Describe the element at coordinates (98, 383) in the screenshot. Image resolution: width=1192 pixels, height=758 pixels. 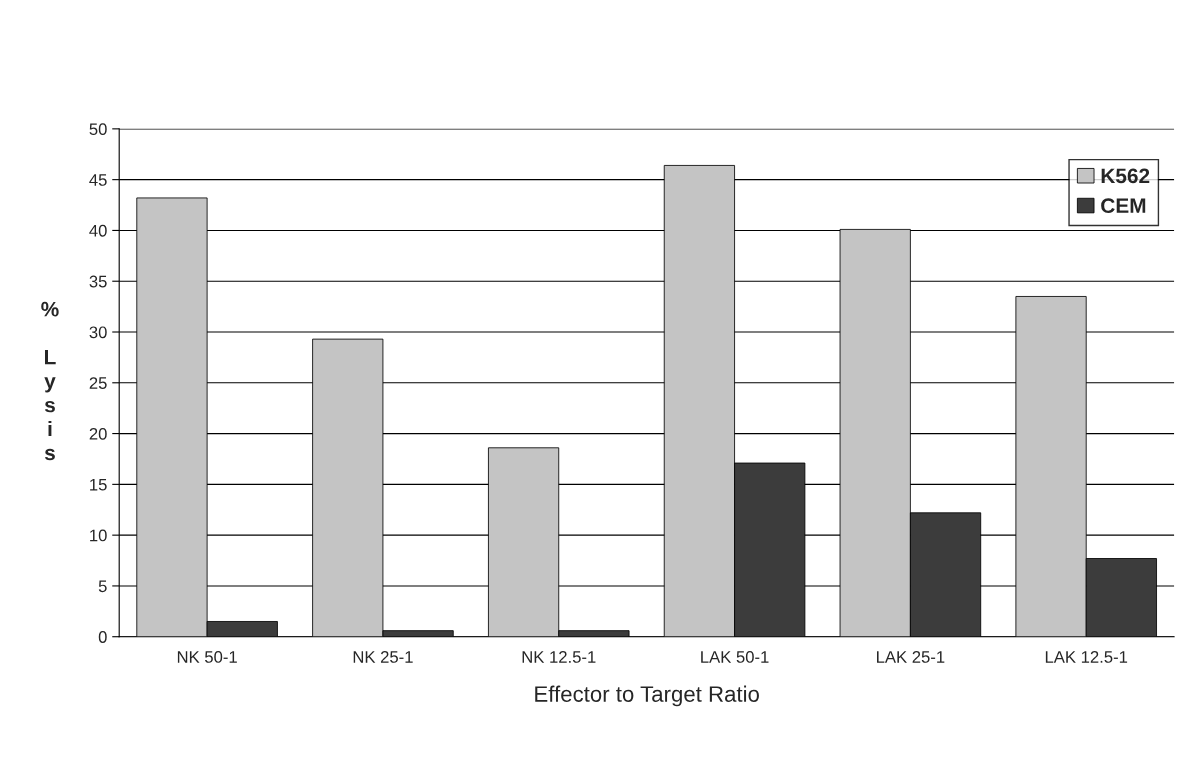
I see `y-tick-label: 25` at that location.